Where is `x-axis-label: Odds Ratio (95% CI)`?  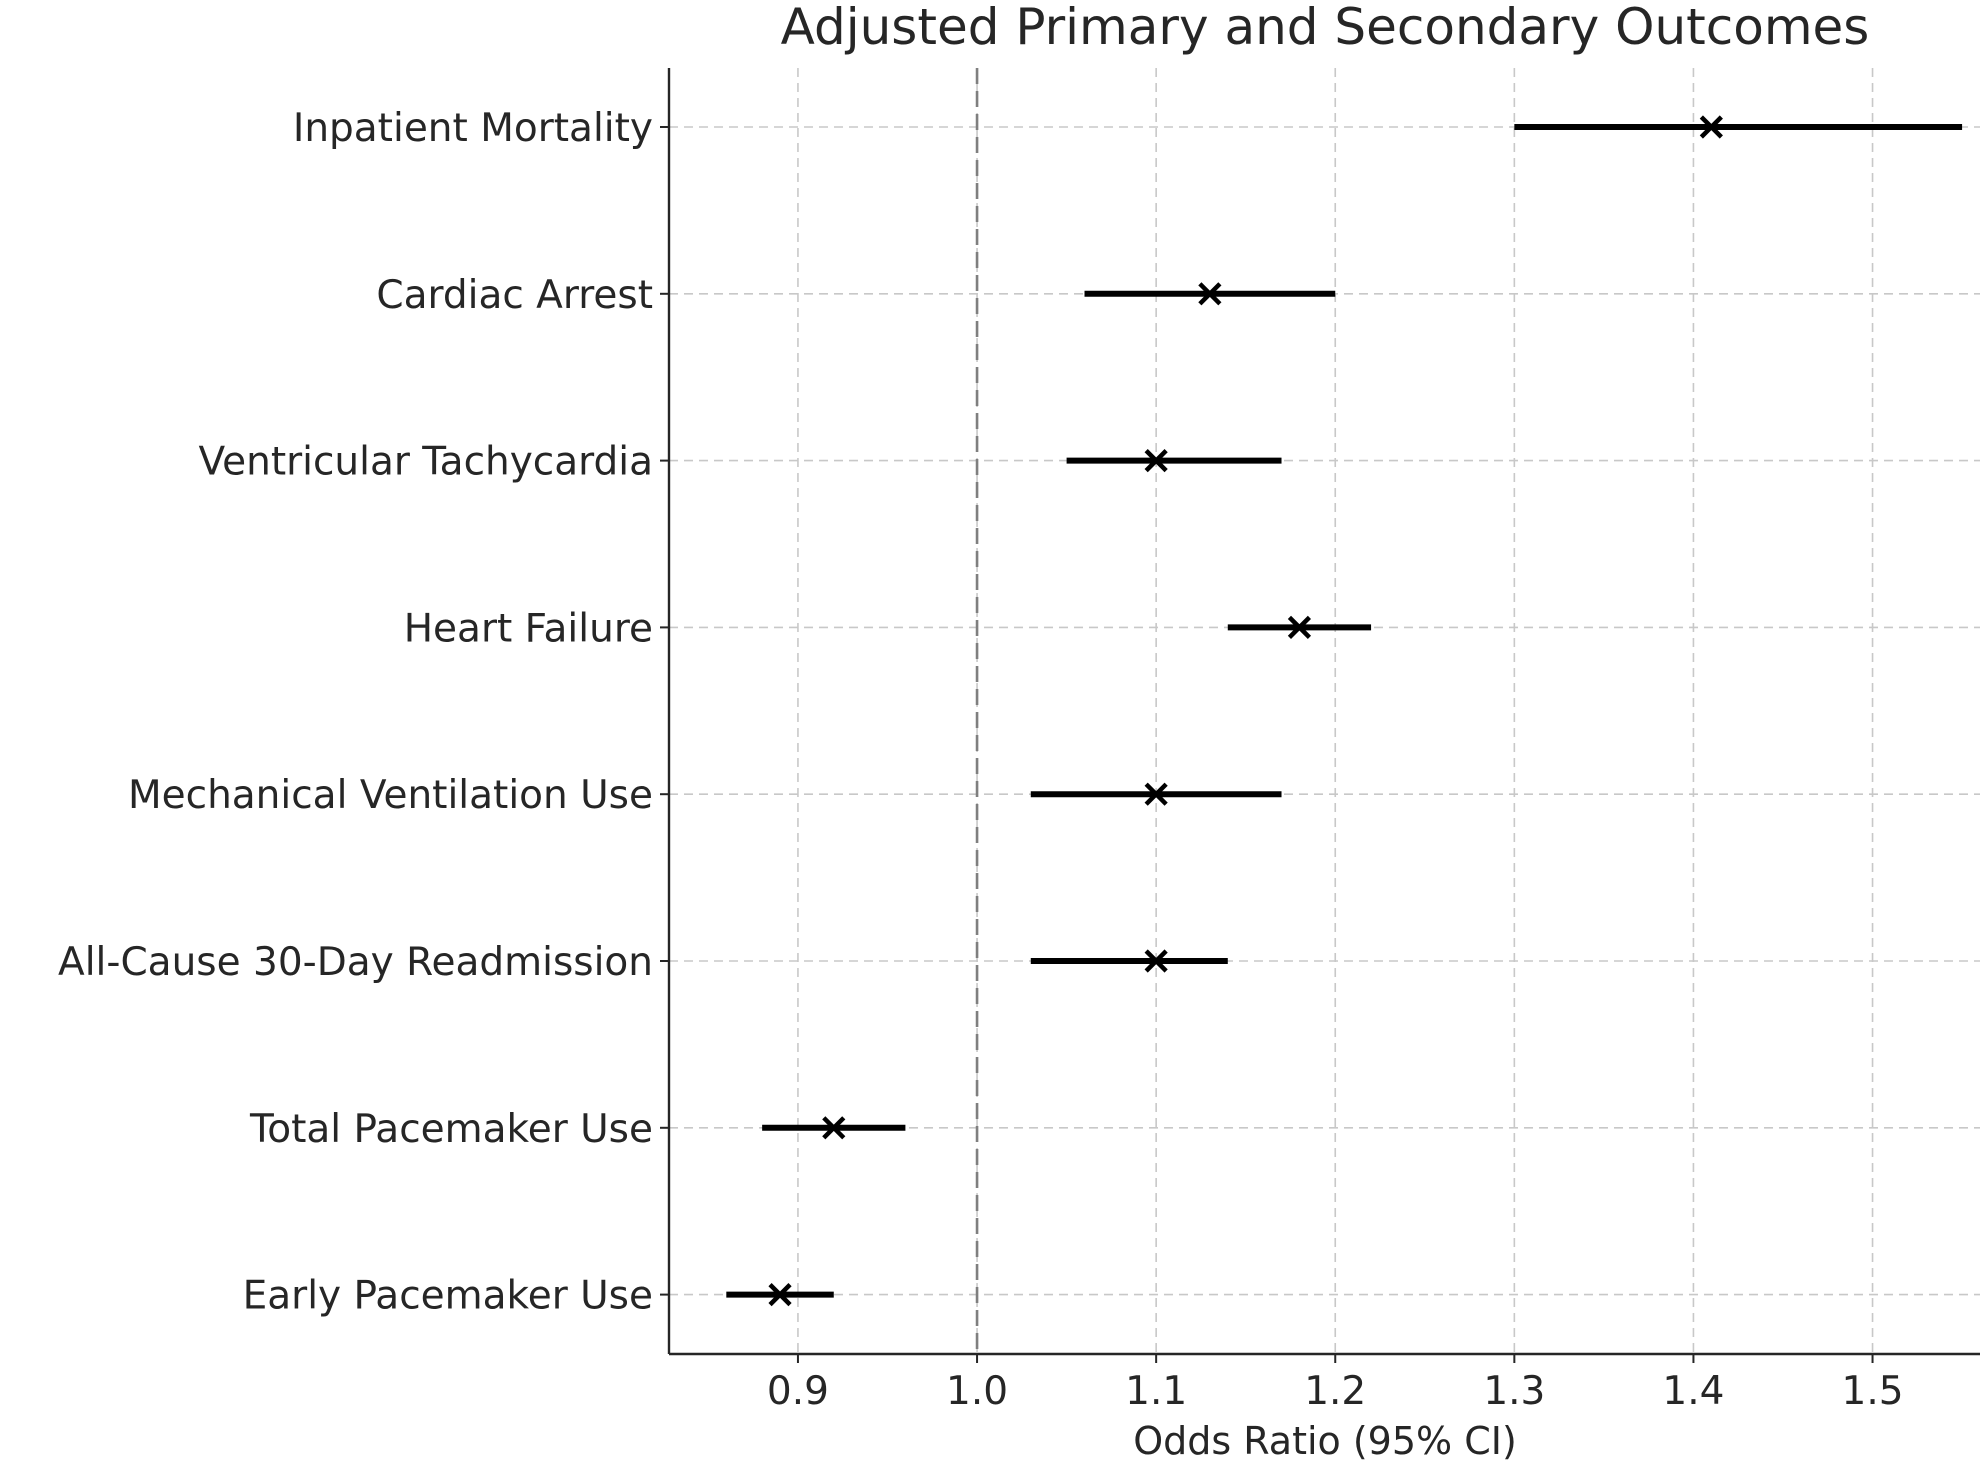 x-axis-label: Odds Ratio (95% CI) is located at coordinates (1325, 1441).